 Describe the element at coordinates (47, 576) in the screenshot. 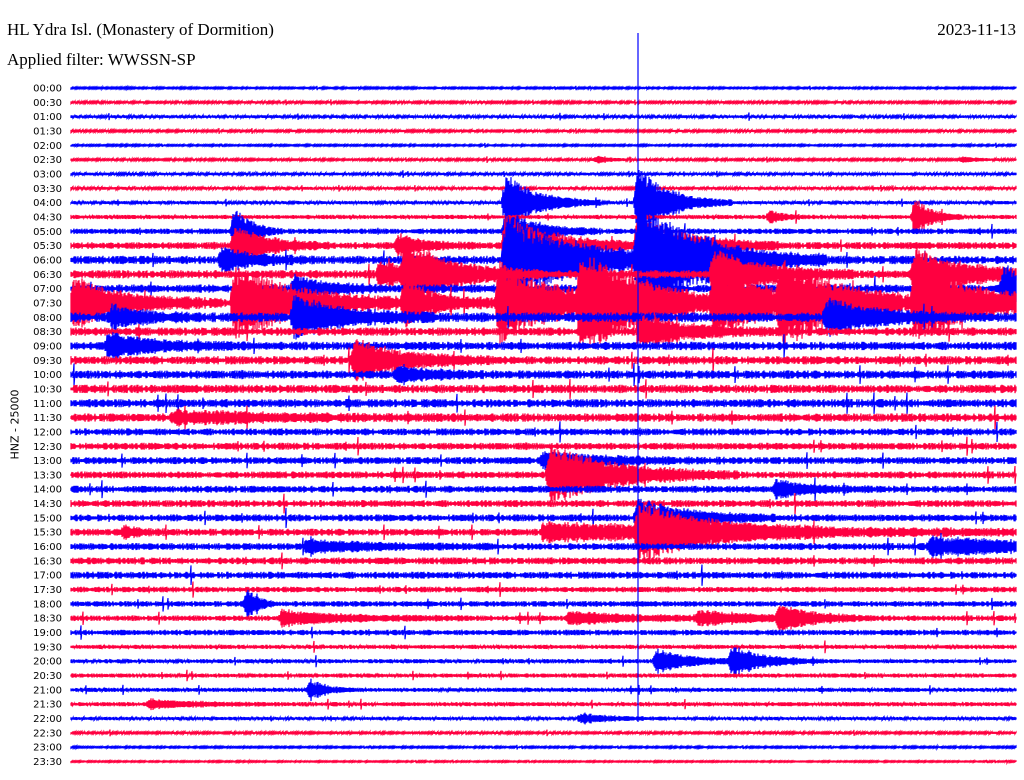

I see `row-time-label: 17:00` at that location.